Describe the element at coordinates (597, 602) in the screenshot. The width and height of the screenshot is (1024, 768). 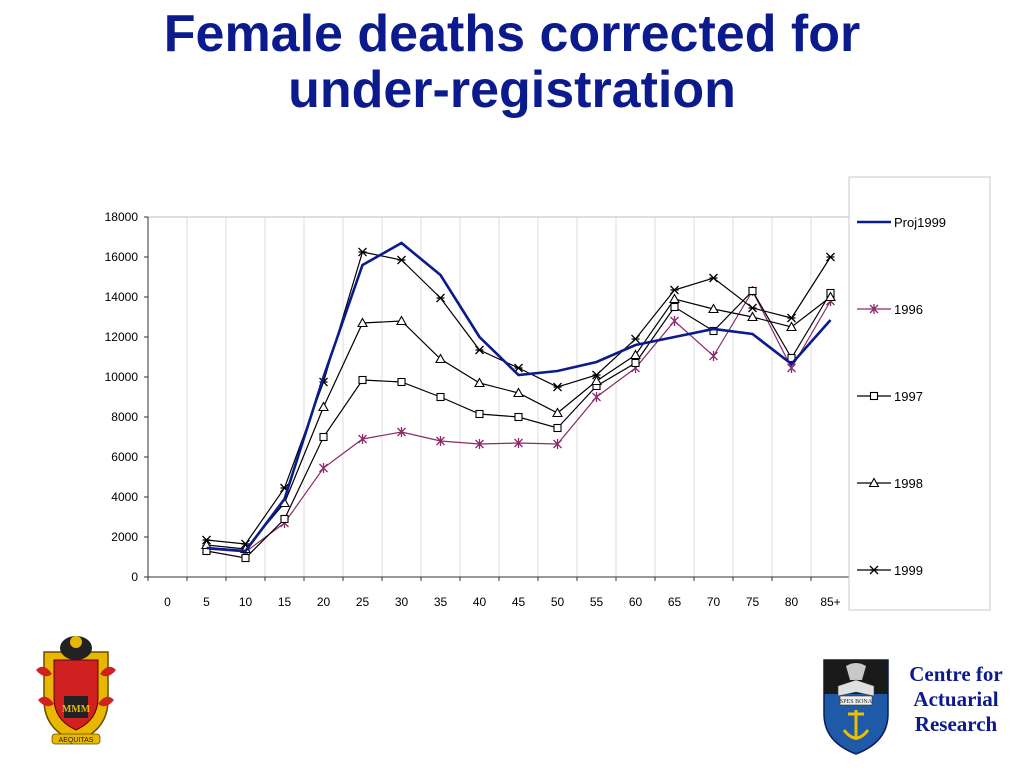
I see `x-tick-label: 55` at that location.